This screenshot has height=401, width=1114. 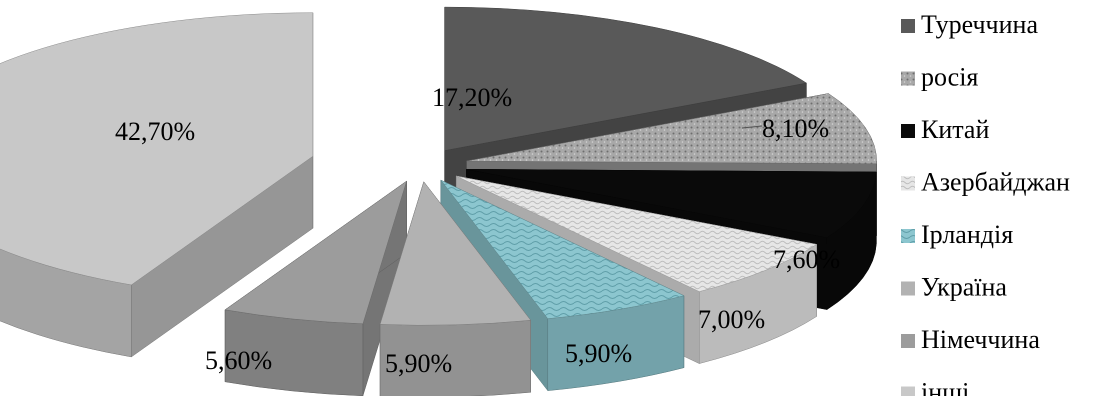 What do you see at coordinates (238, 360) in the screenshot?
I see `data-label-7: 5,60%` at bounding box center [238, 360].